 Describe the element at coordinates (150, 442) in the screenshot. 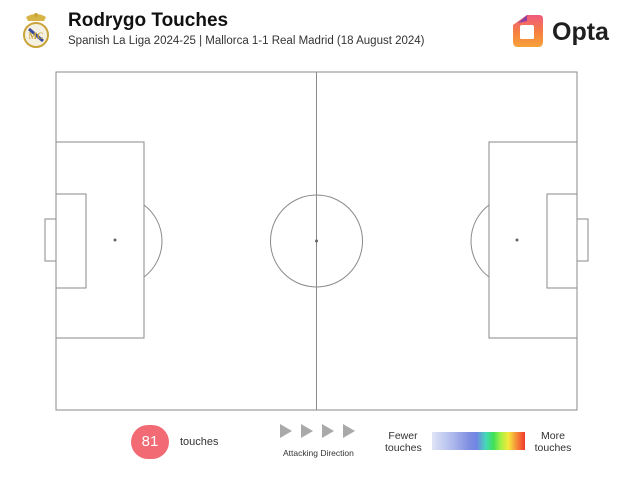

I see `touch-count-badge: 81` at that location.